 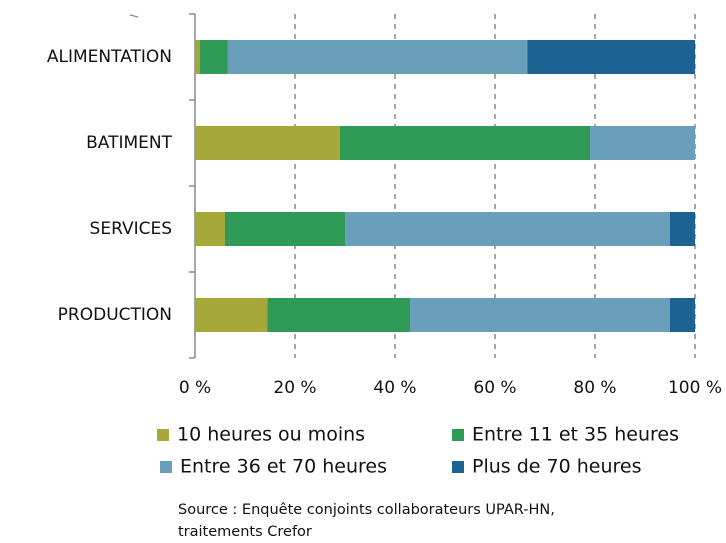 I want to click on legend-label: Entre 36 et 70 heures, so click(x=283, y=467).